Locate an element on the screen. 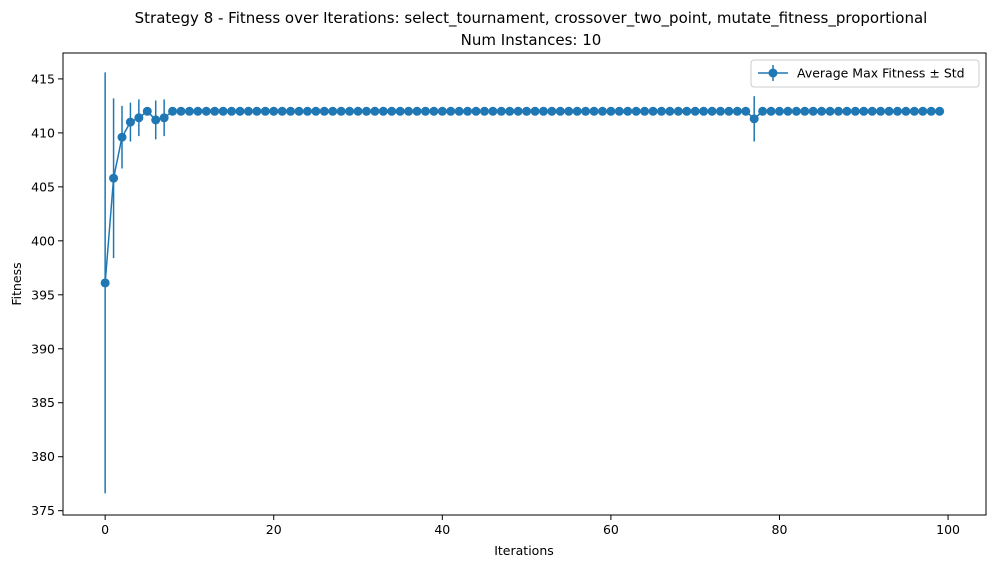 The image size is (1005, 568). y-tick-label: 380 is located at coordinates (43, 456).